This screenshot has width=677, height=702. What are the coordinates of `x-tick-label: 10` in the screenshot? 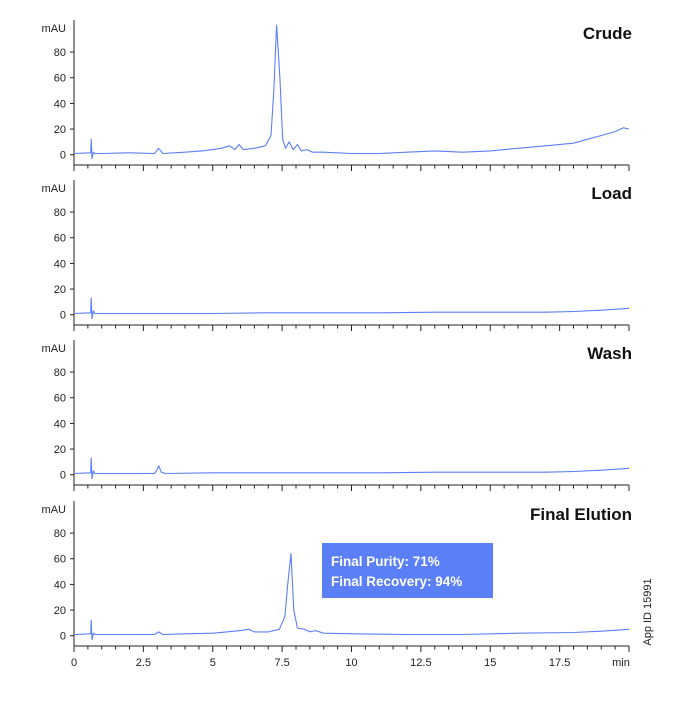 It's located at (351, 663).